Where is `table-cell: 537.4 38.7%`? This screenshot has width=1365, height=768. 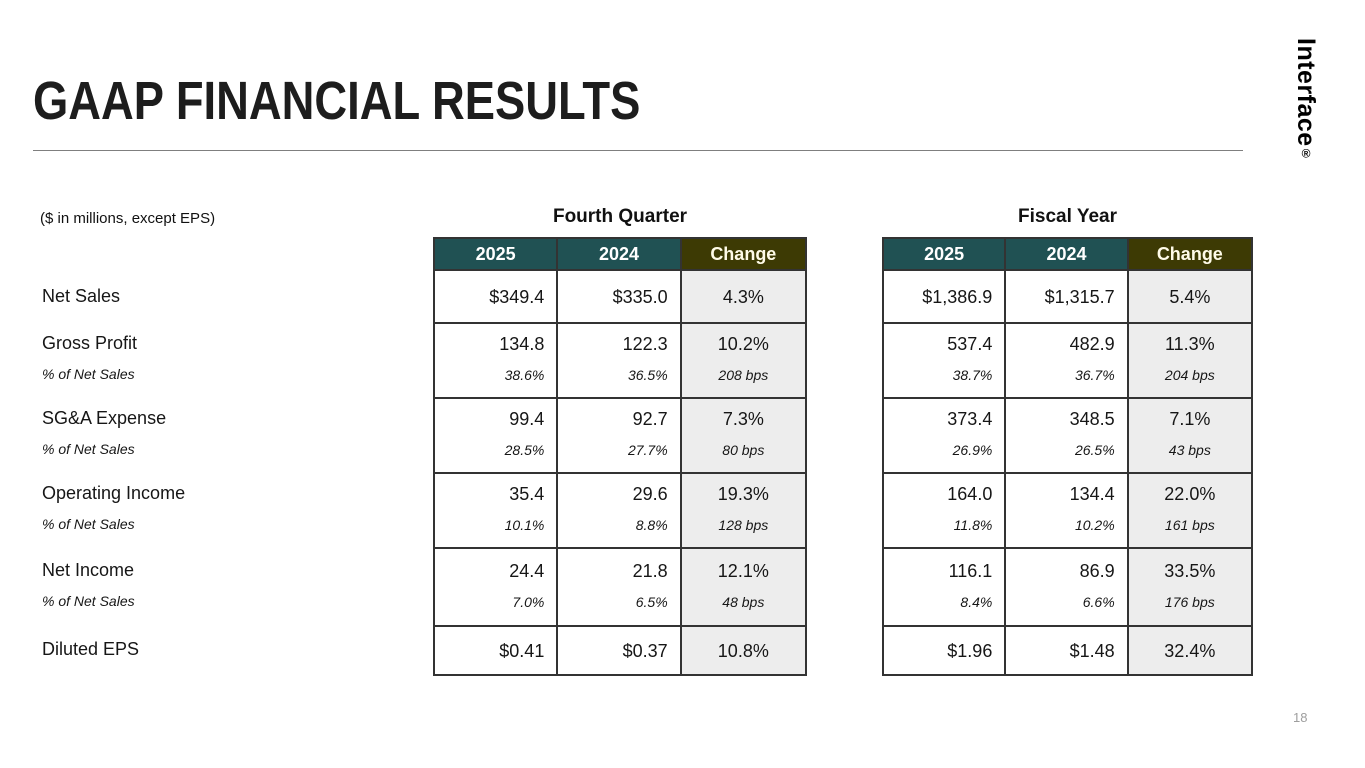
table-cell: 537.4 38.7% is located at coordinates (945, 361).